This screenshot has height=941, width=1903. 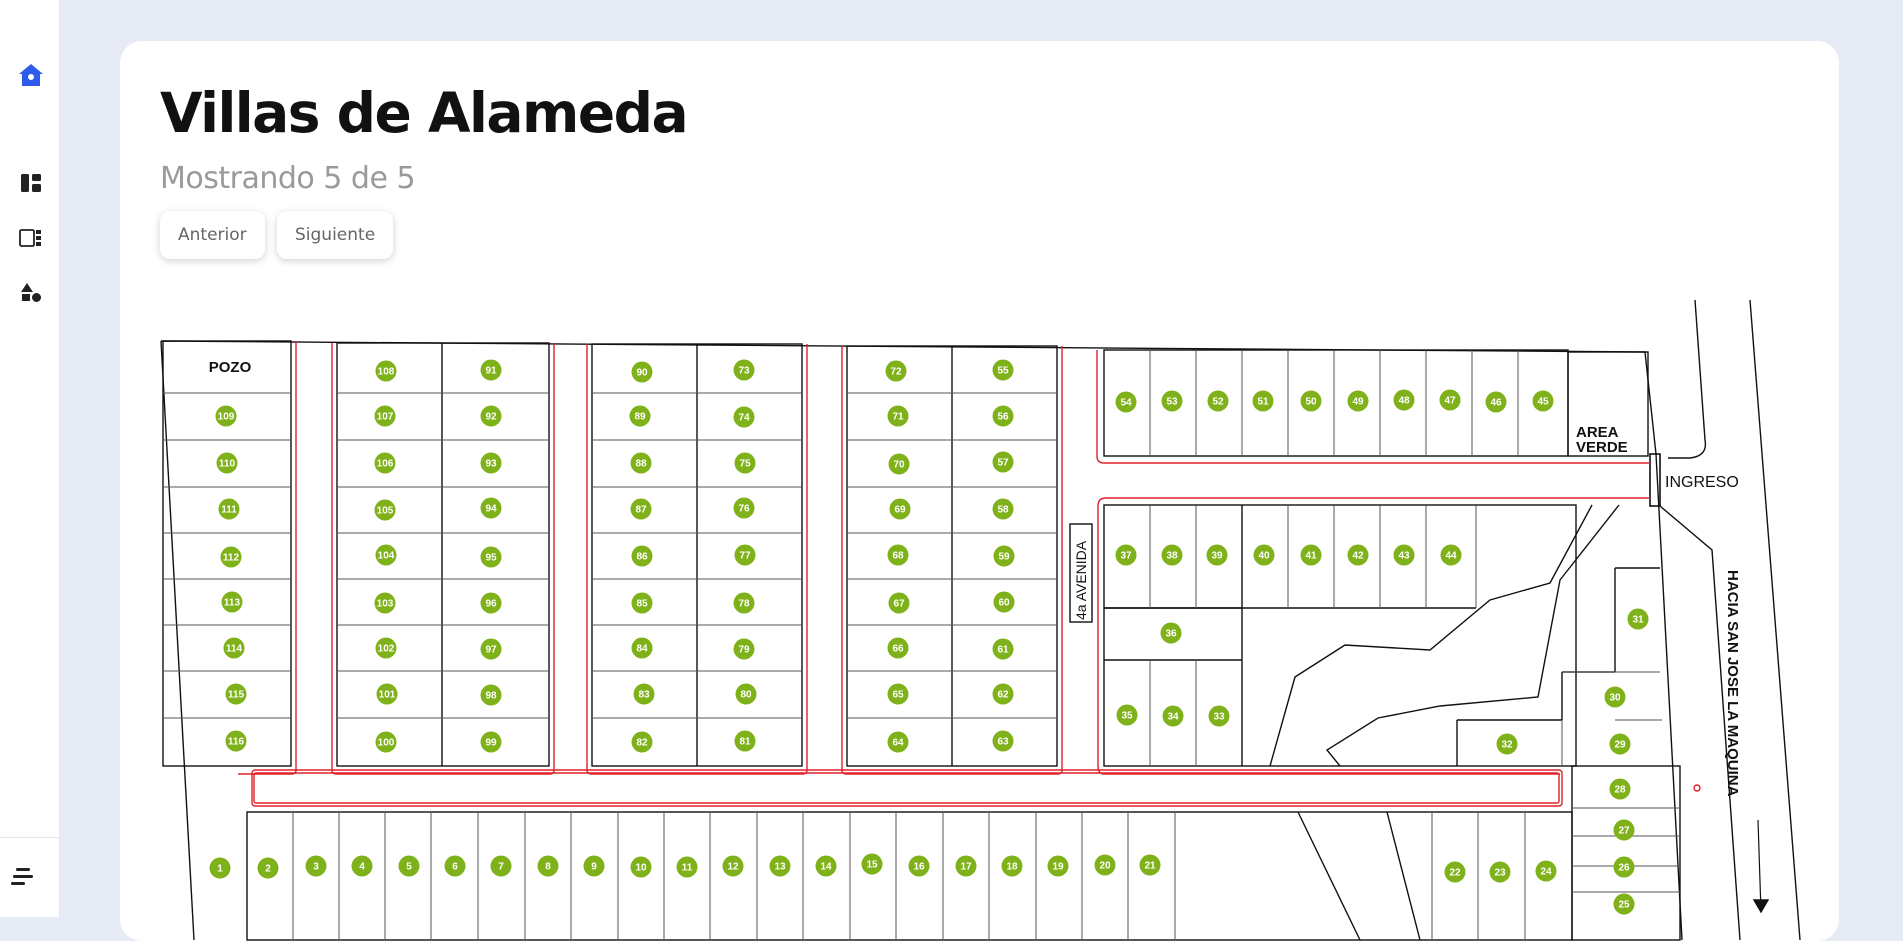 I want to click on lot-marker-64: 64, so click(x=898, y=742).